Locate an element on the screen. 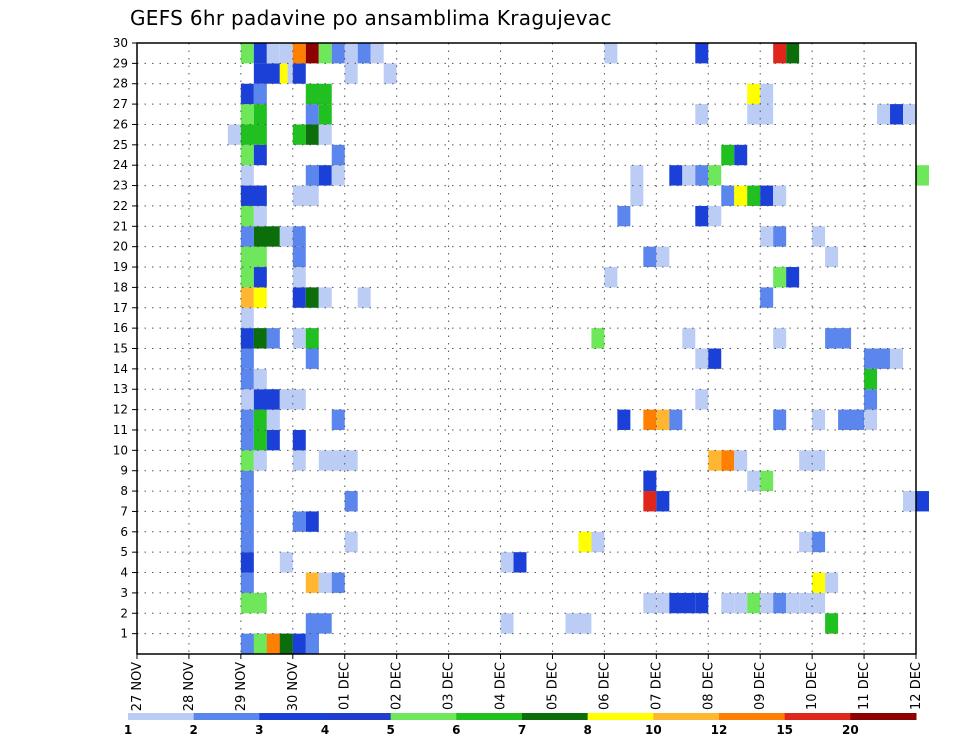 The width and height of the screenshot is (960, 742). x-tick-label: 02 DEC is located at coordinates (397, 686).